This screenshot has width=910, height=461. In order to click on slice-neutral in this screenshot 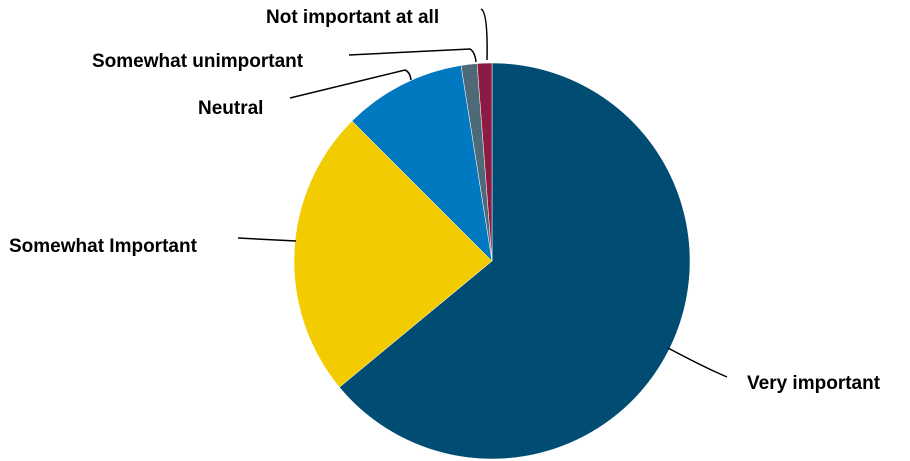, I will do `click(422, 163)`.